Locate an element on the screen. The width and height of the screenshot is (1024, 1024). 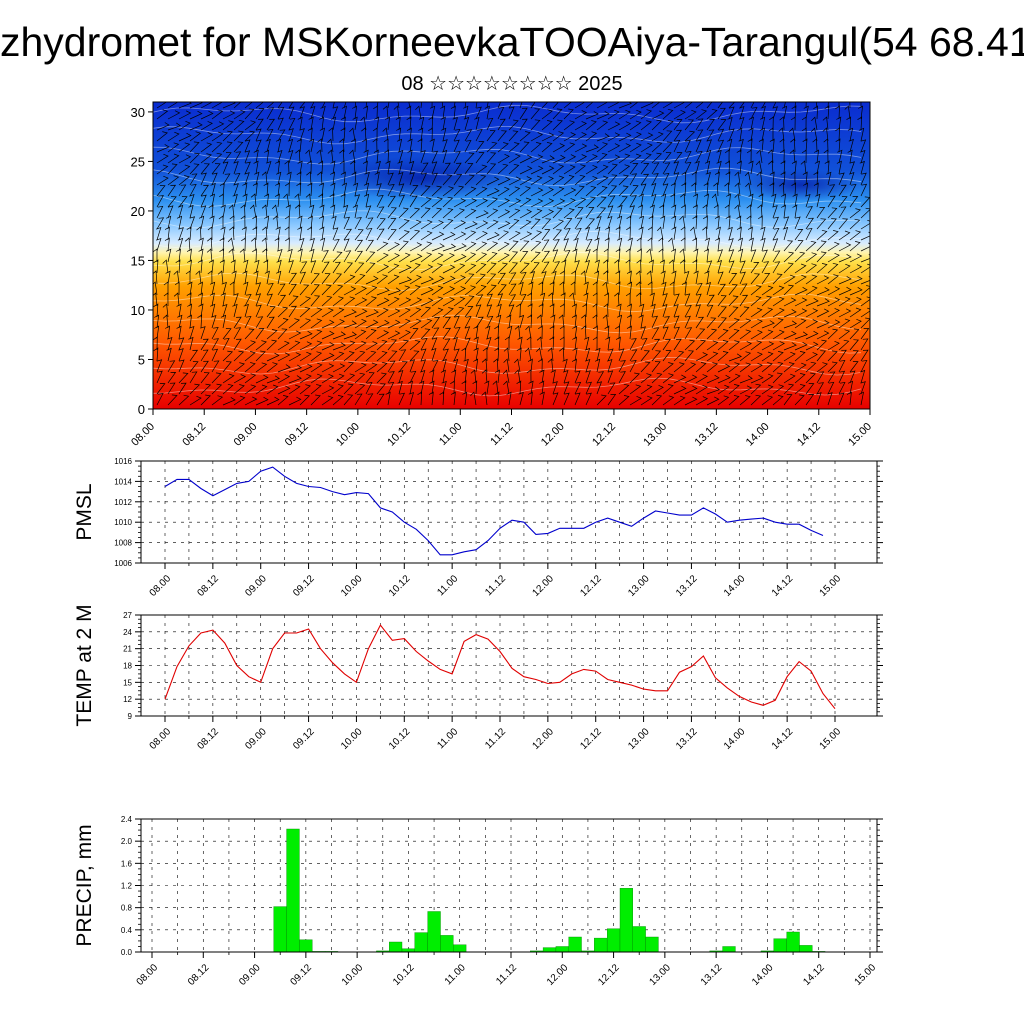
figure-subtitle: 08 ☆☆☆☆☆☆☆☆ 2025 is located at coordinates (512, 84).